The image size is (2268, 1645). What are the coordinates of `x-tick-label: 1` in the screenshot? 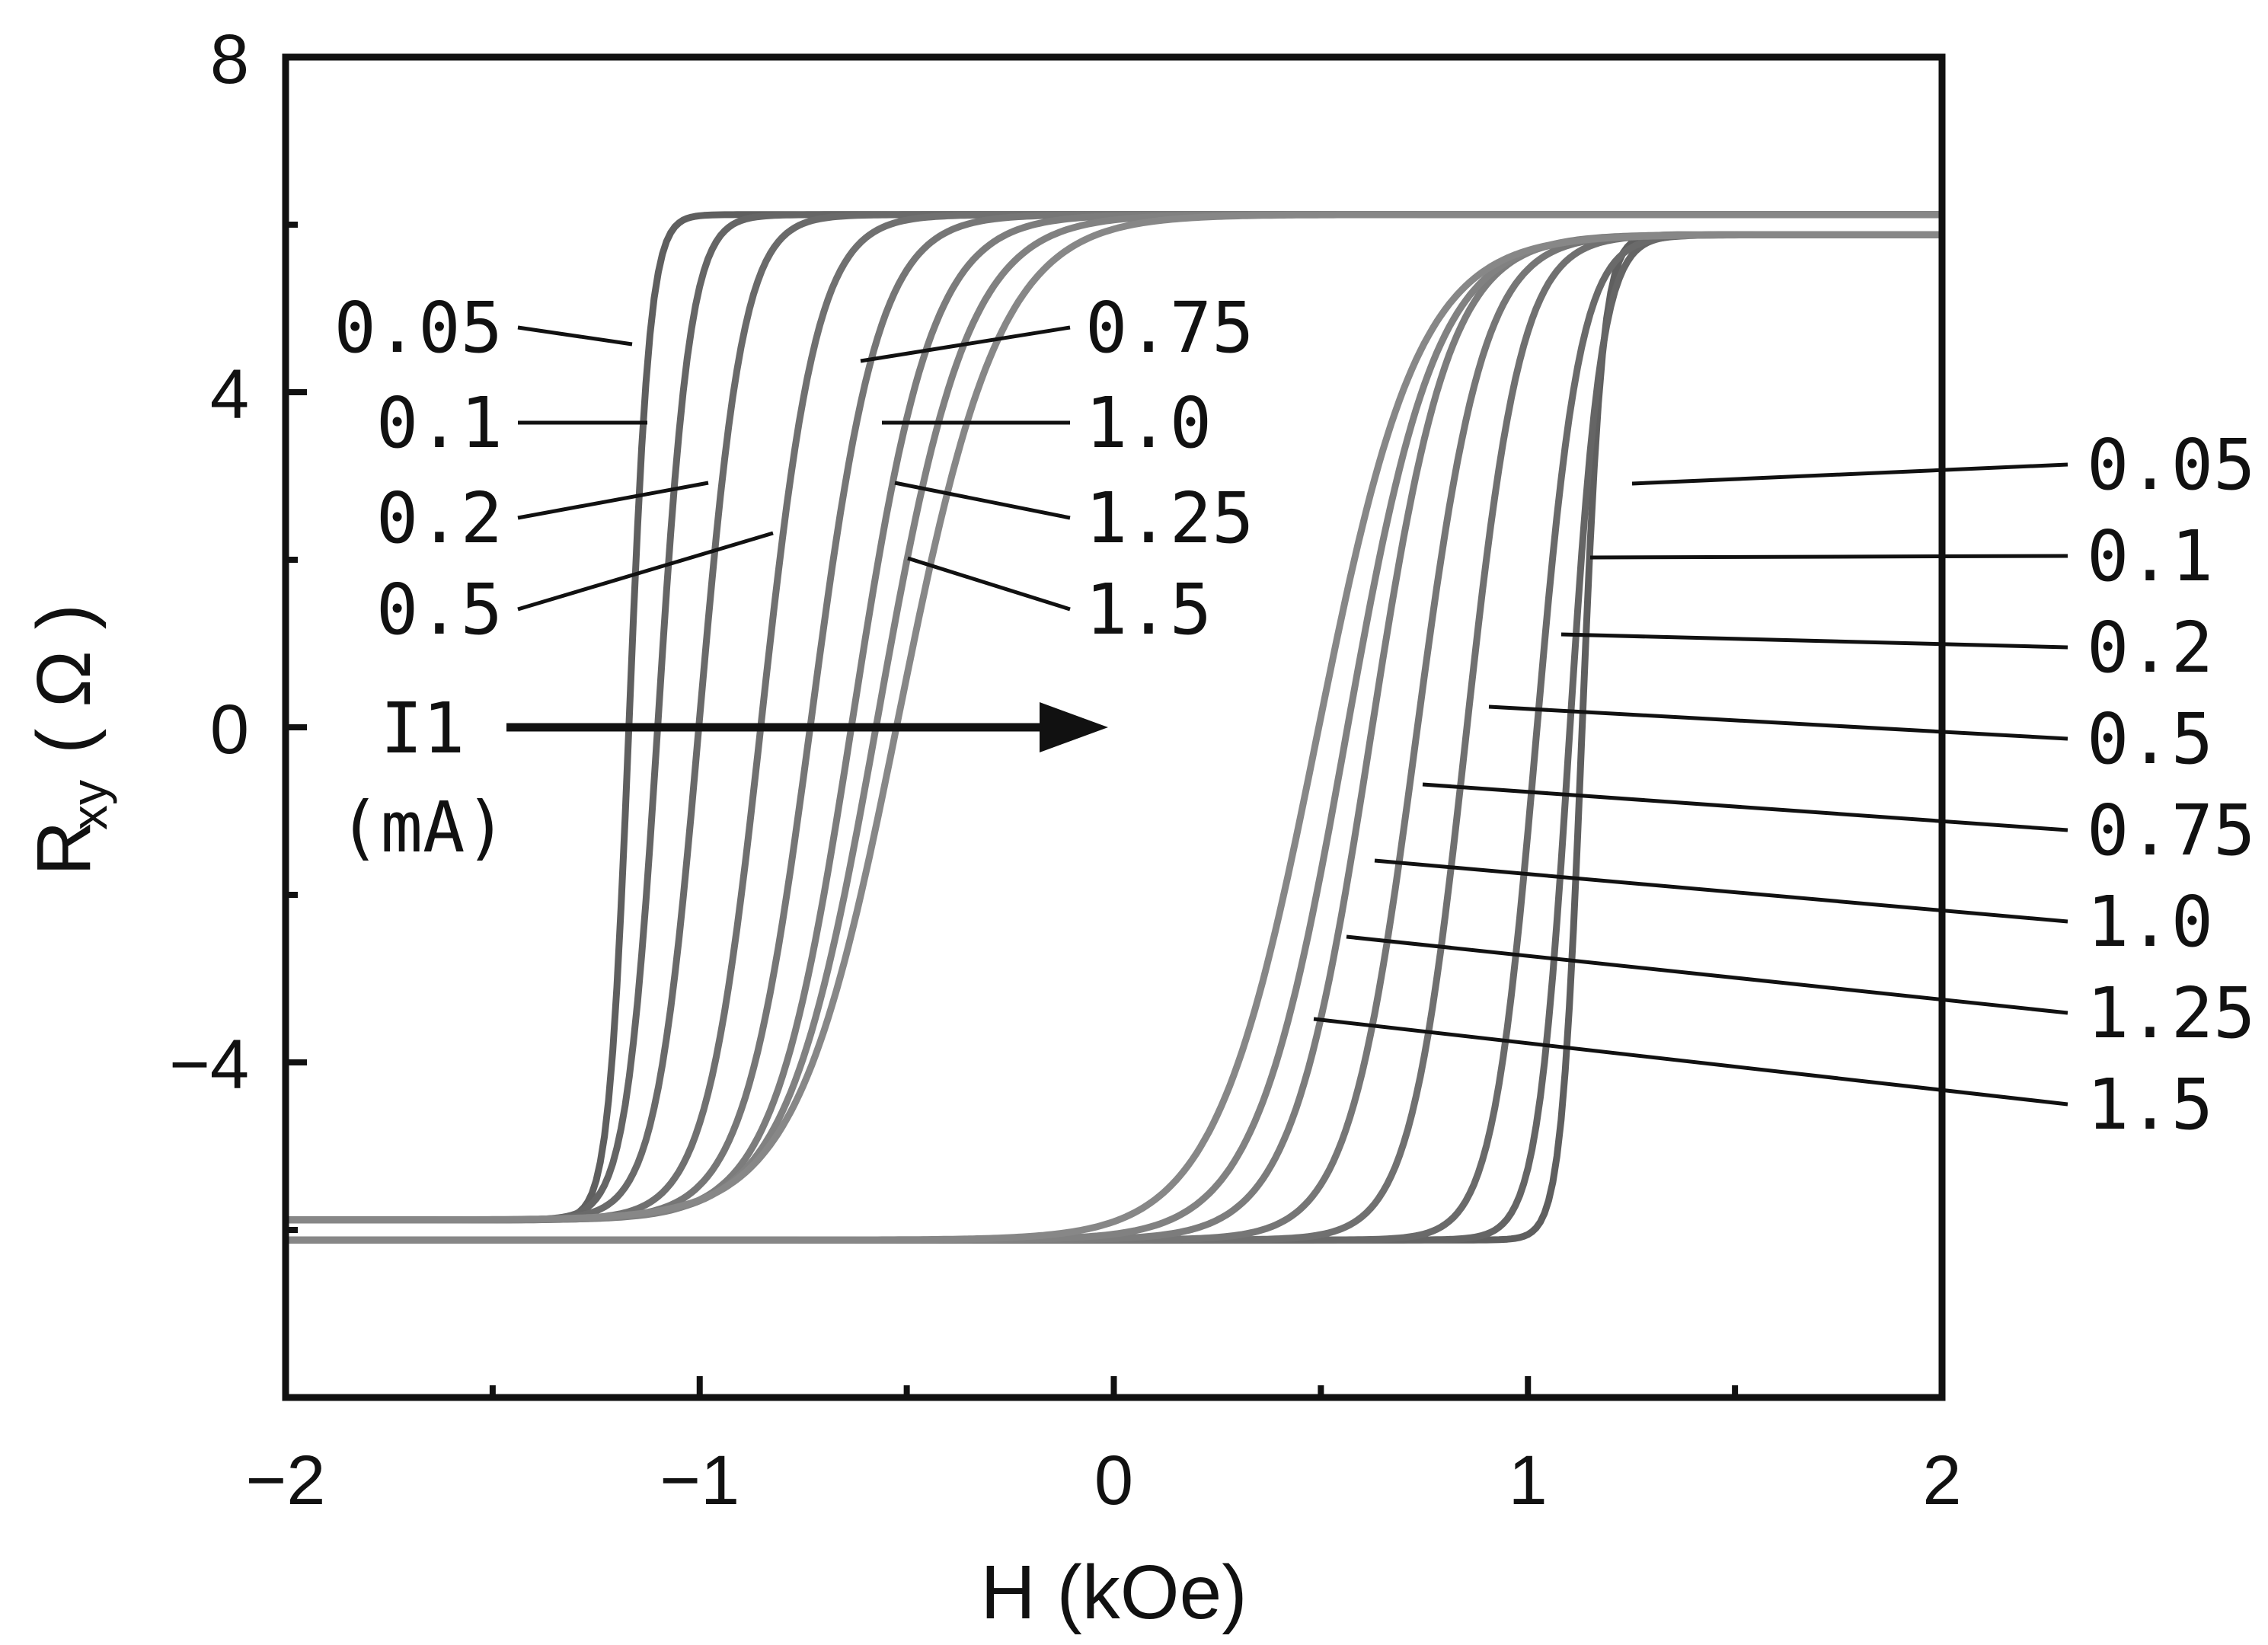 It's located at (1528, 1480).